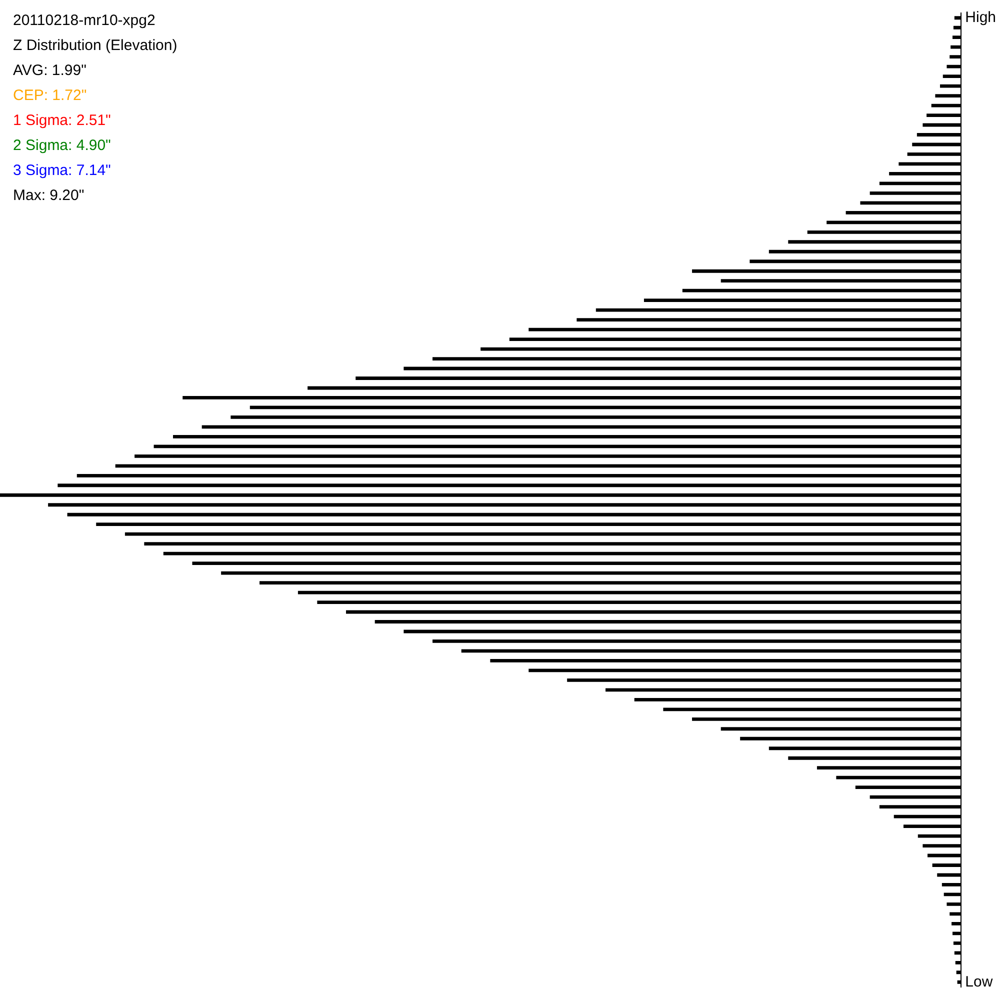 The height and width of the screenshot is (1000, 1000). Describe the element at coordinates (980, 17) in the screenshot. I see `y-tick-label: High` at that location.